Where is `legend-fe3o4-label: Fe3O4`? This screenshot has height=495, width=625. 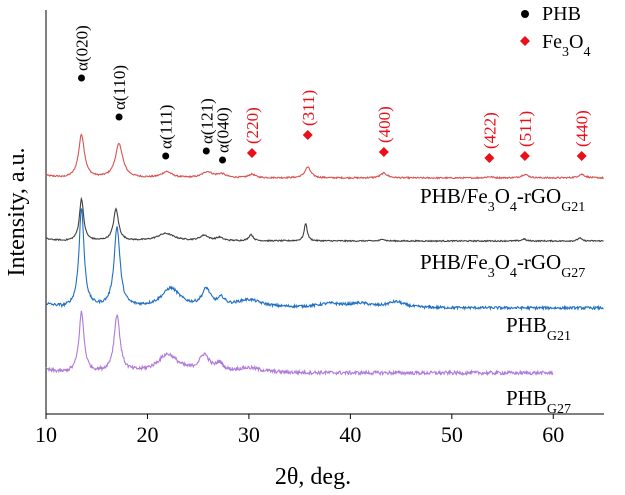 legend-fe3o4-label: Fe3O4 is located at coordinates (566, 45).